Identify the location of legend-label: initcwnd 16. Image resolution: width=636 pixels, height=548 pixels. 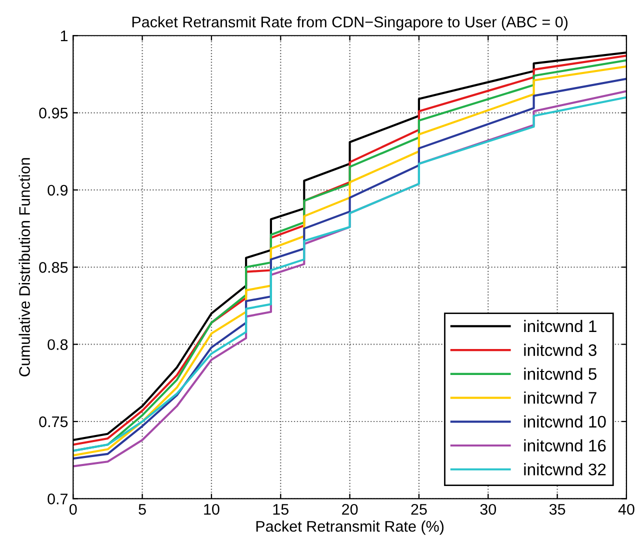
(565, 445).